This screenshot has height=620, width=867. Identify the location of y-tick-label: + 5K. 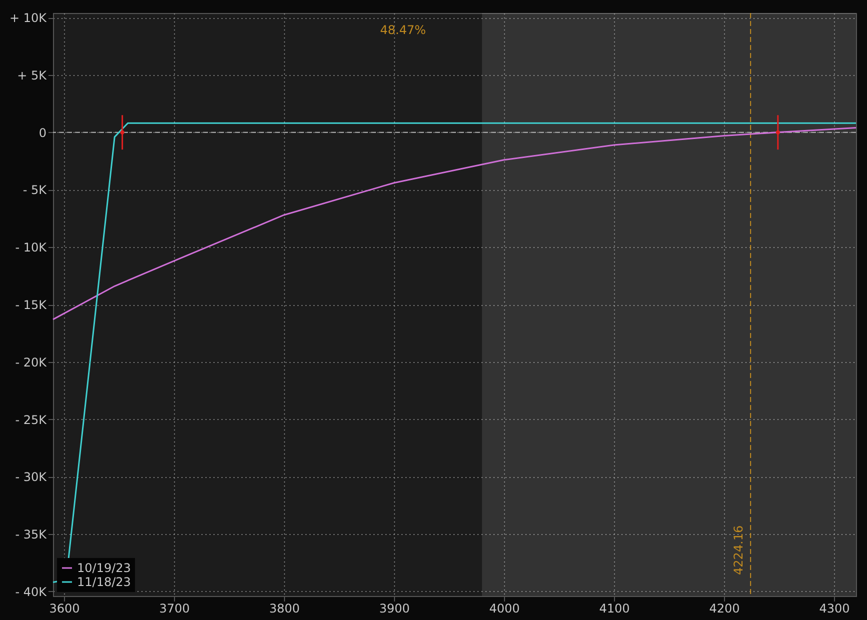
(32, 75).